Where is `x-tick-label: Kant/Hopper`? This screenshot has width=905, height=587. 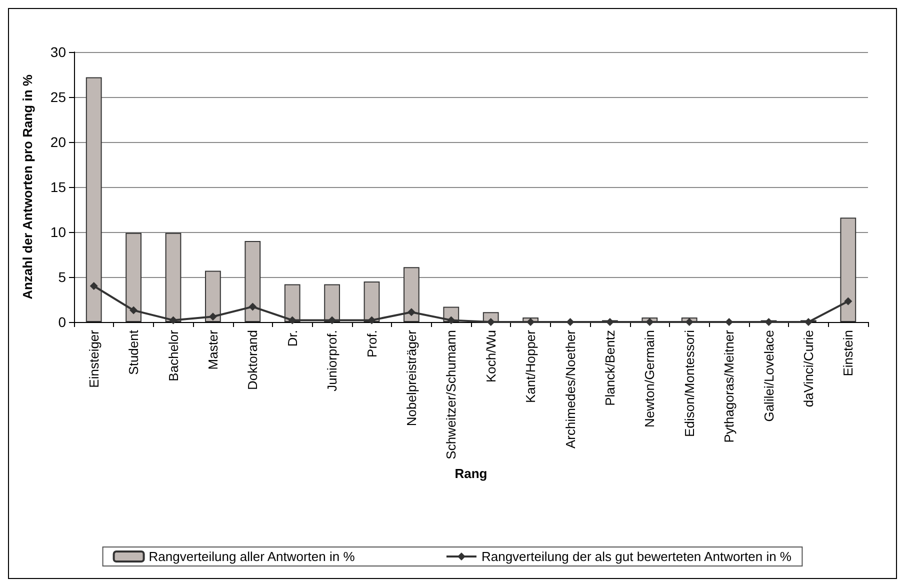 x-tick-label: Kant/Hopper is located at coordinates (530, 366).